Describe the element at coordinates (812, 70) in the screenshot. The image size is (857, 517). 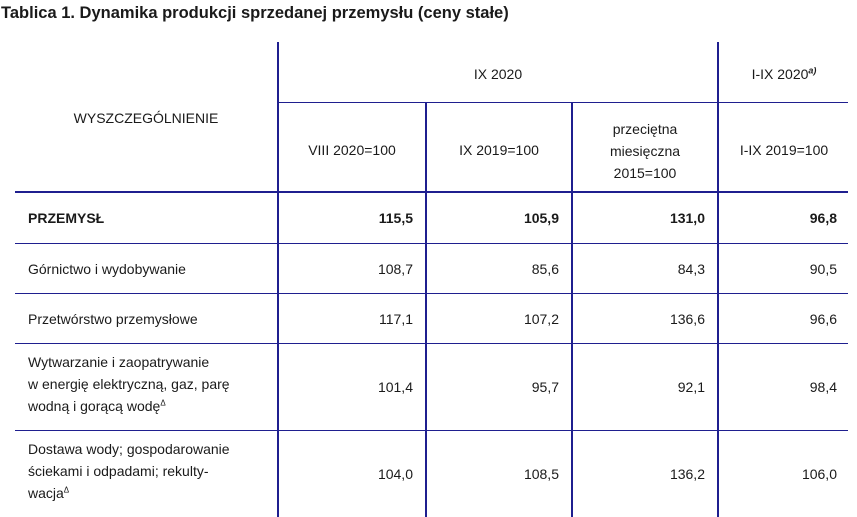
I see `footnote-marker: a)` at that location.